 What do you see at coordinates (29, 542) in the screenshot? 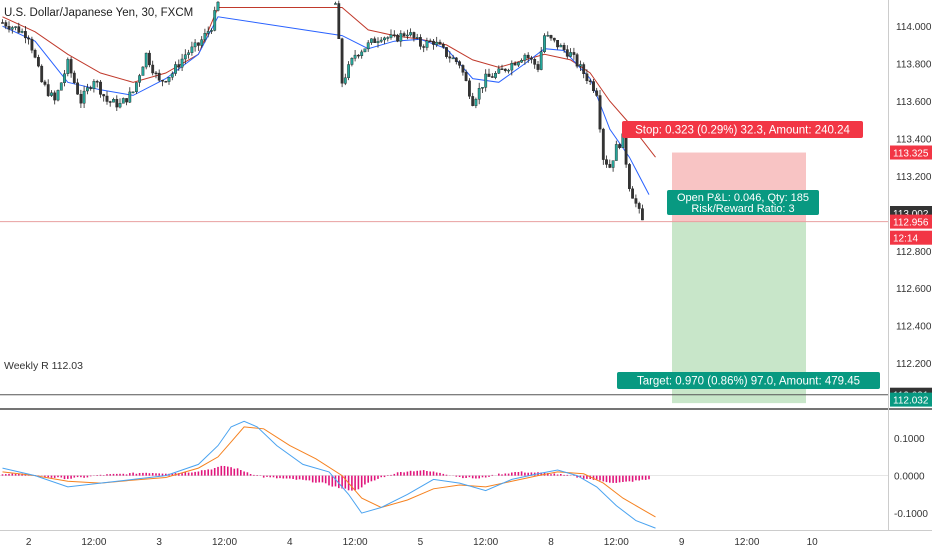
I see `time-tick-label: 2` at bounding box center [29, 542].